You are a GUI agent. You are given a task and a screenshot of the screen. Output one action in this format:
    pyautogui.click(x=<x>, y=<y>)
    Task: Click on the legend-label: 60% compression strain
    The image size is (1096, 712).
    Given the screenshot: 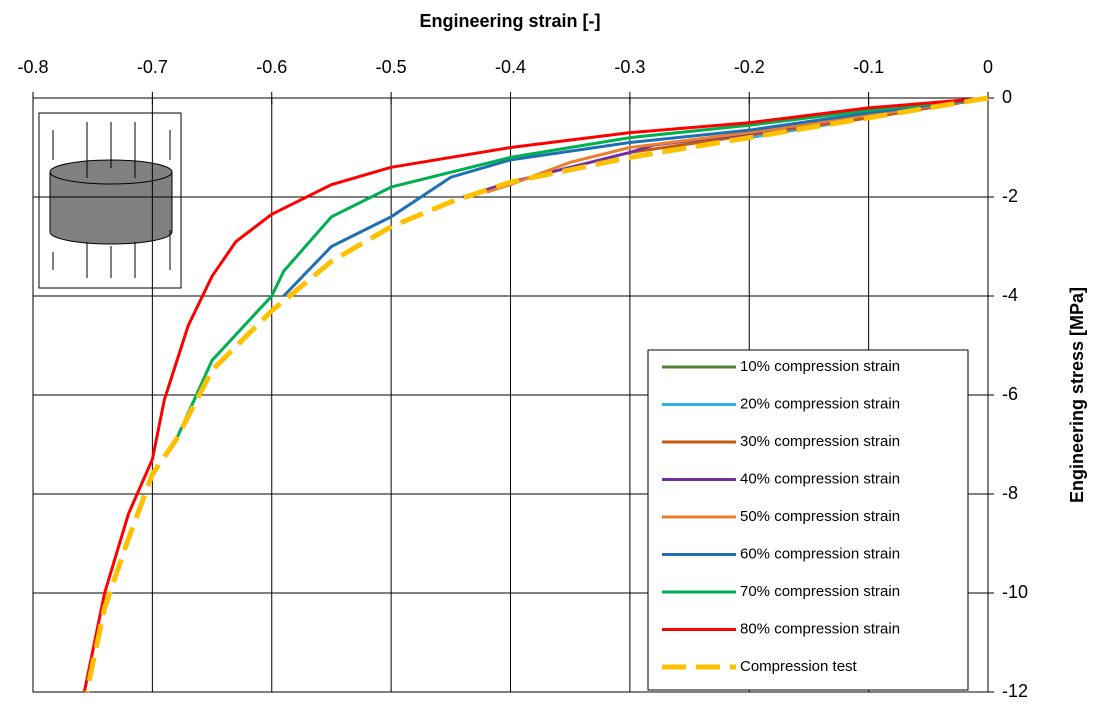 What is the action you would take?
    pyautogui.click(x=820, y=553)
    